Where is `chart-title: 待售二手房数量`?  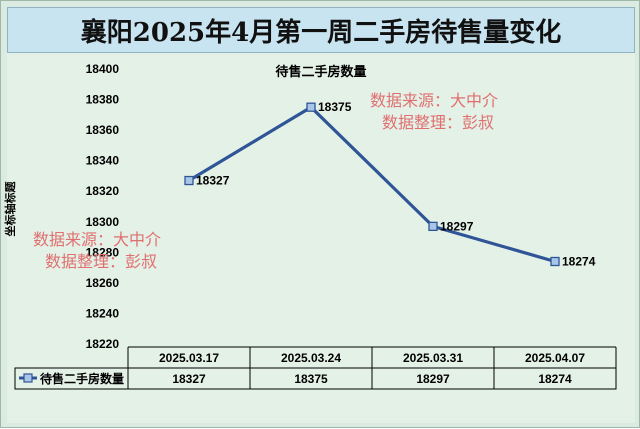 chart-title: 待售二手房数量 is located at coordinates (320, 72).